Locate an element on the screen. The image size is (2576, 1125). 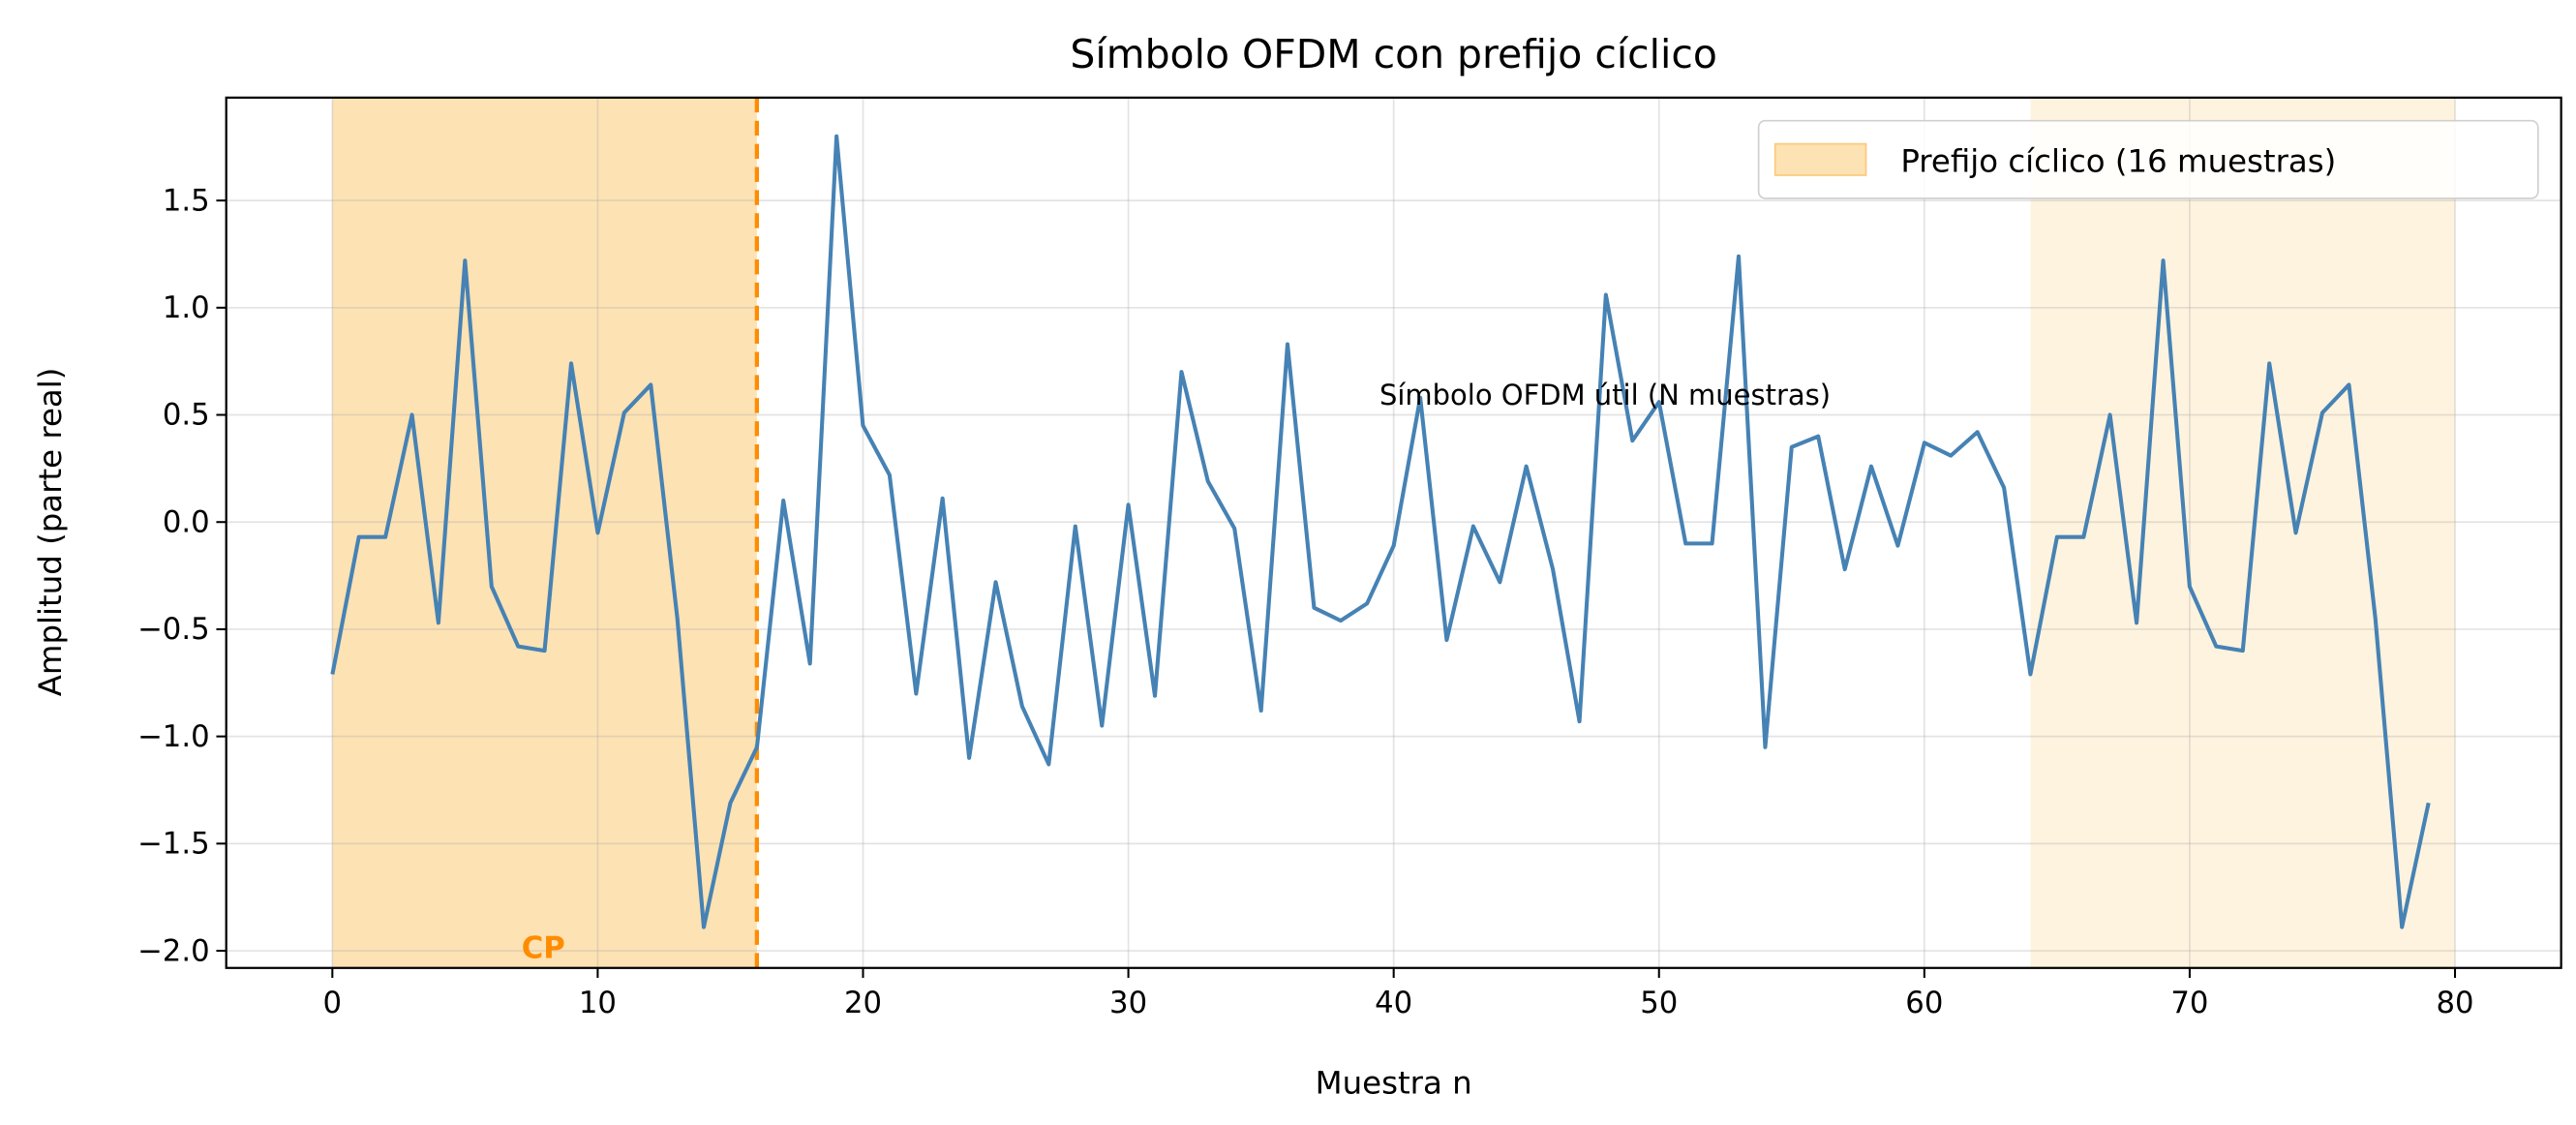
cyclic-copy-region is located at coordinates (2243, 532).